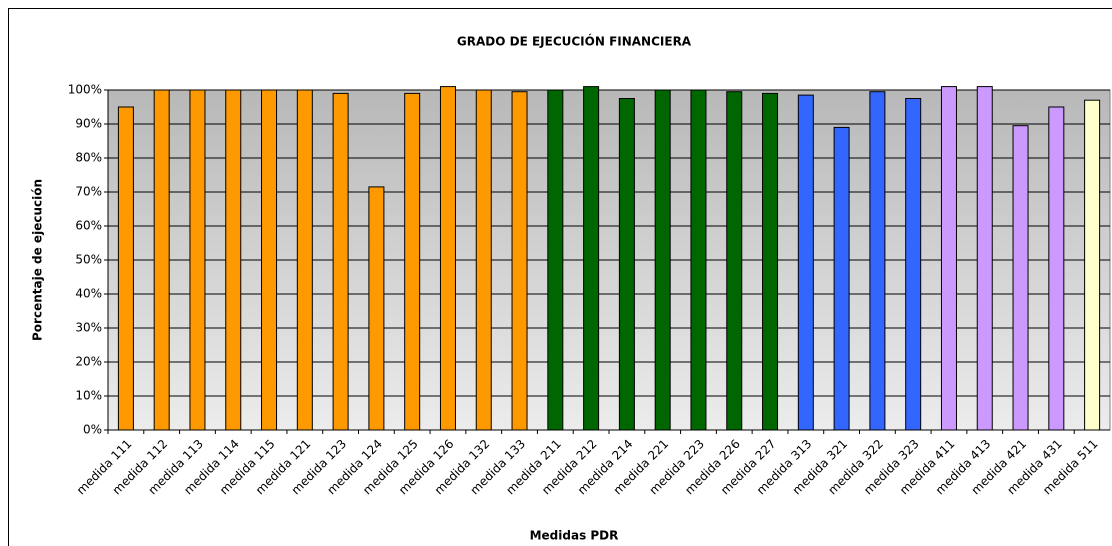  I want to click on y-tick-label: 70%, so click(88, 192).